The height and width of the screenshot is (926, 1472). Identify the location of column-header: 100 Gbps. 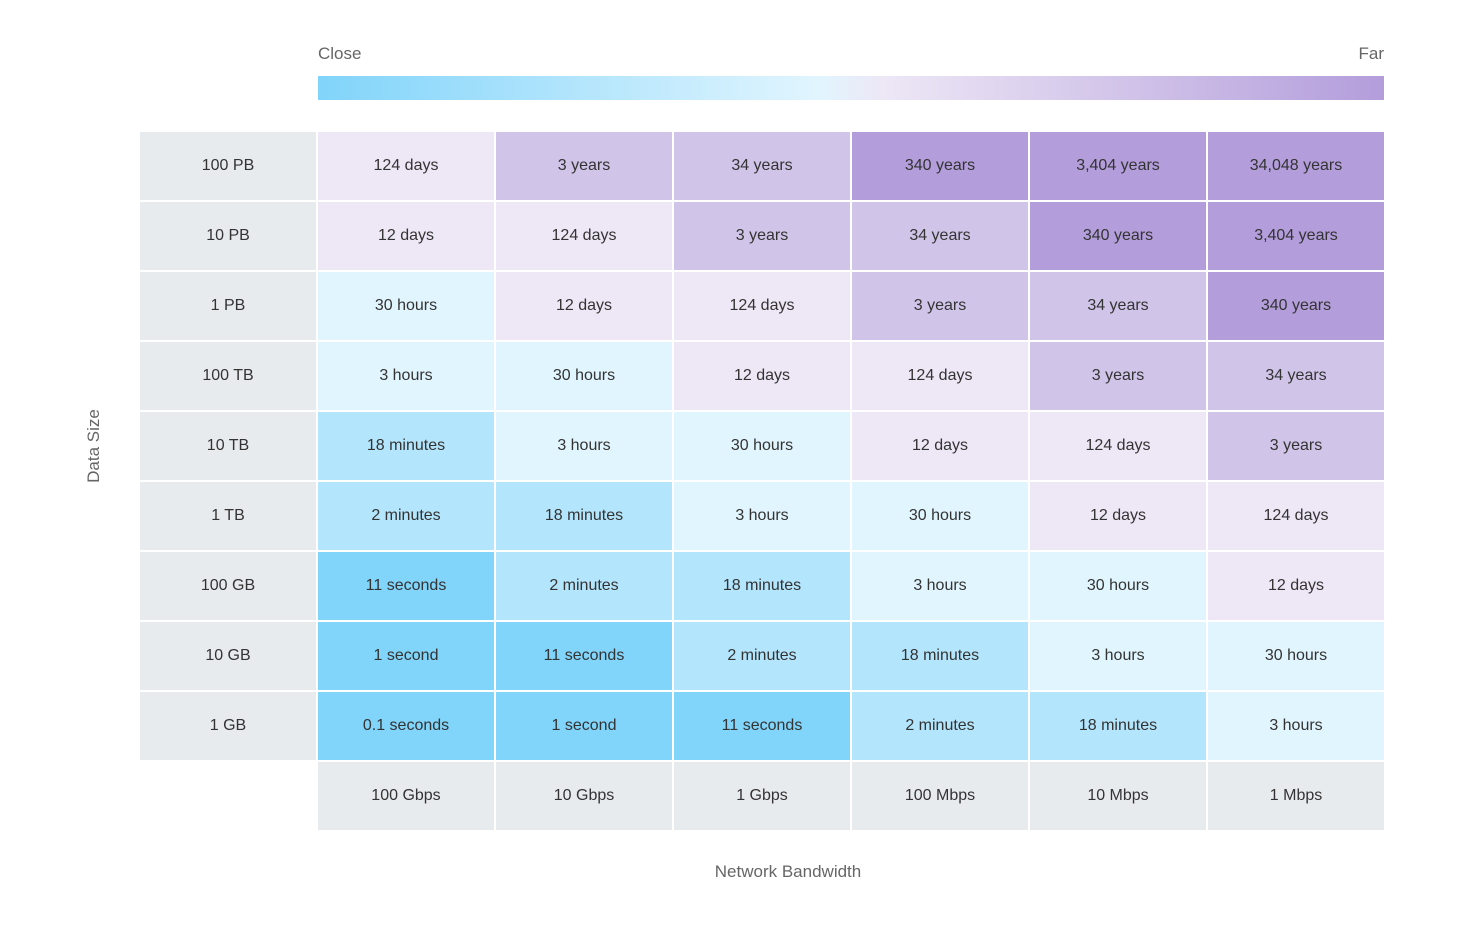
(406, 796).